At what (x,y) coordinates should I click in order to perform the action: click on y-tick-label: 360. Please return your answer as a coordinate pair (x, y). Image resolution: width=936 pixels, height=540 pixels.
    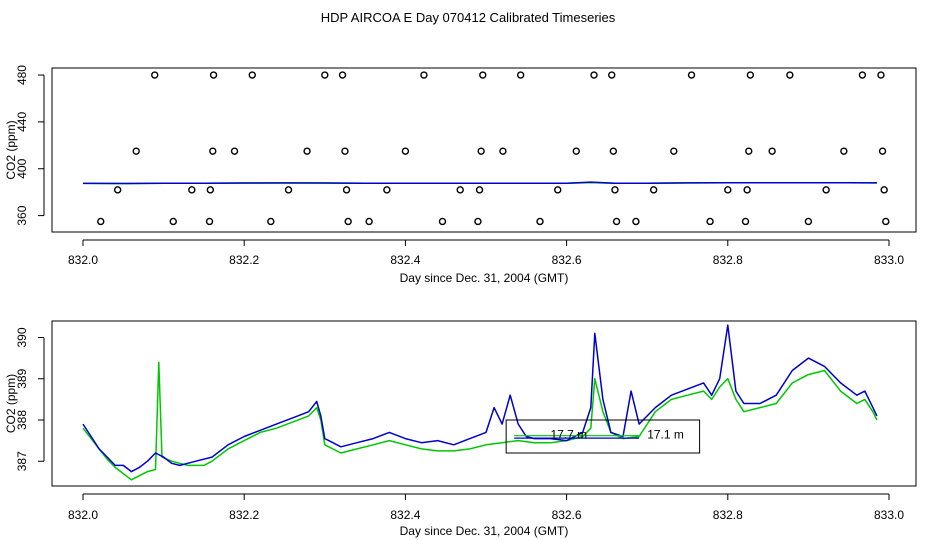
    Looking at the image, I should click on (22, 215).